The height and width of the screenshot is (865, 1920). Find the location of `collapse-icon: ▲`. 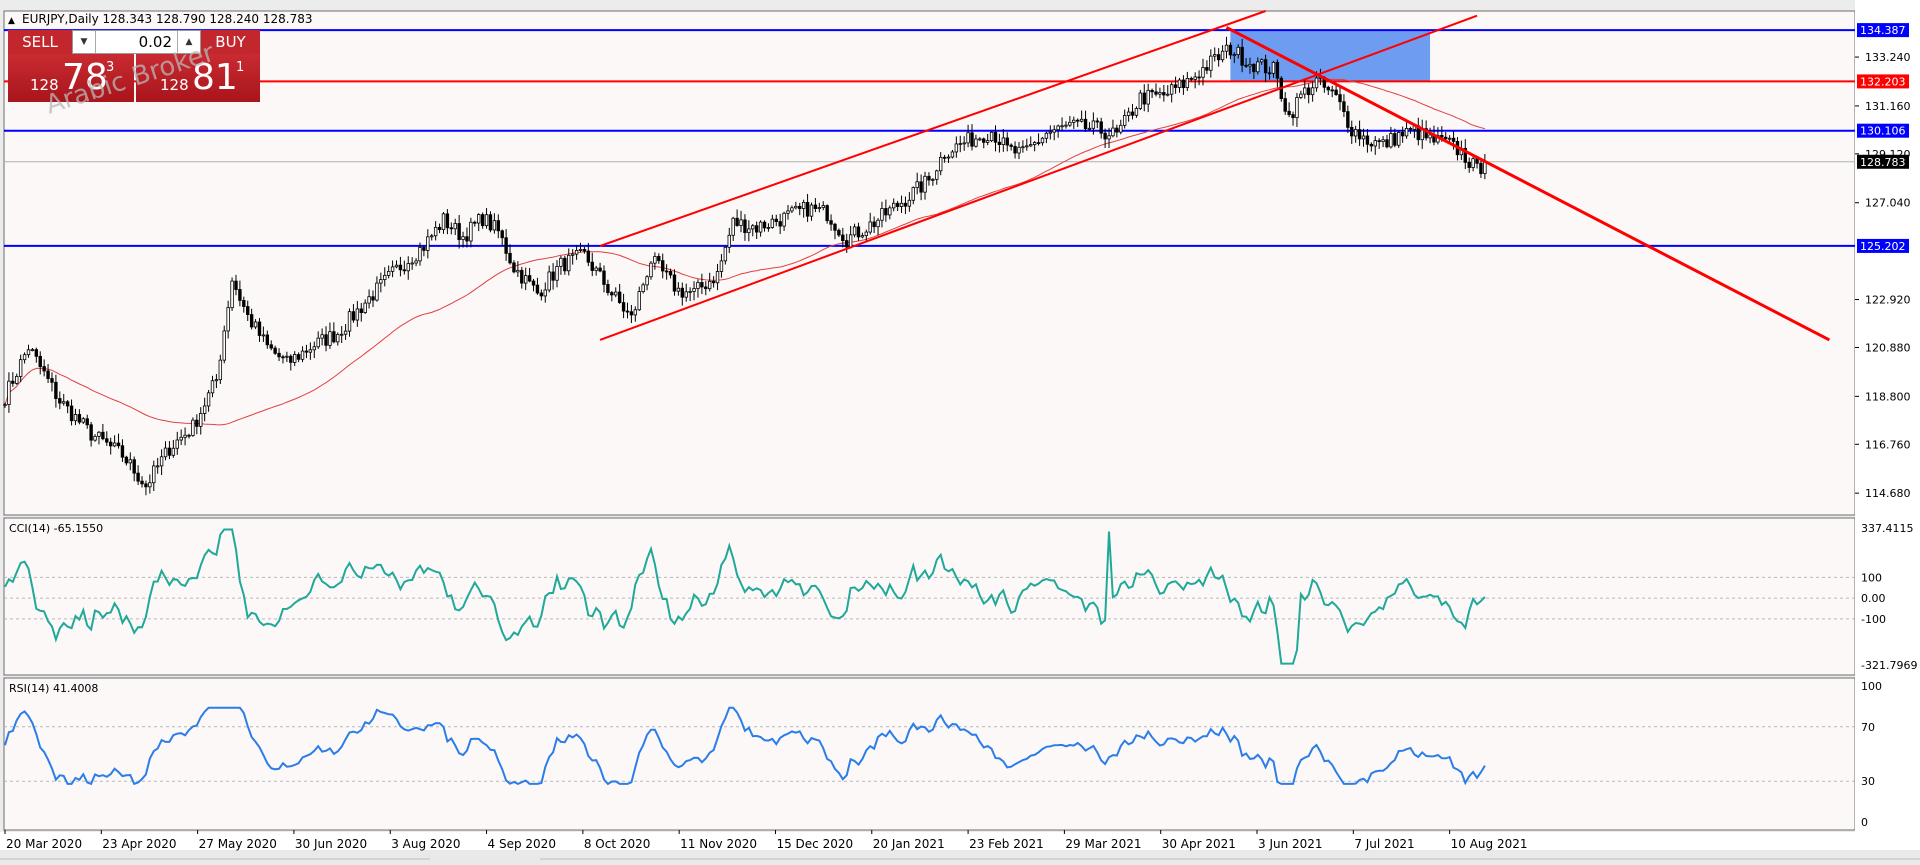

collapse-icon: ▲ is located at coordinates (11, 21).